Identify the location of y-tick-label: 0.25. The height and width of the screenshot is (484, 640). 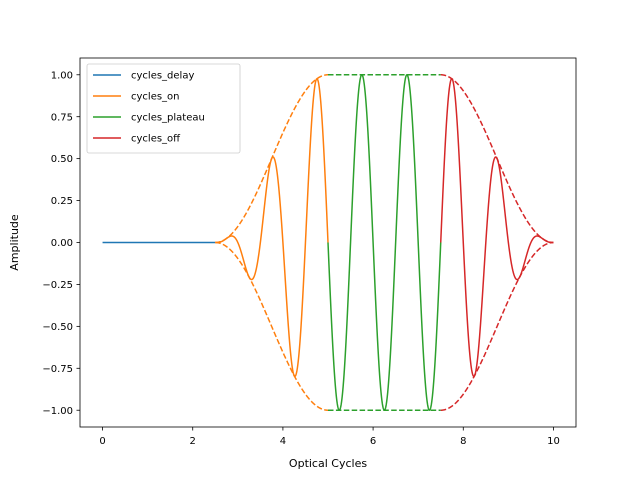
(62, 201).